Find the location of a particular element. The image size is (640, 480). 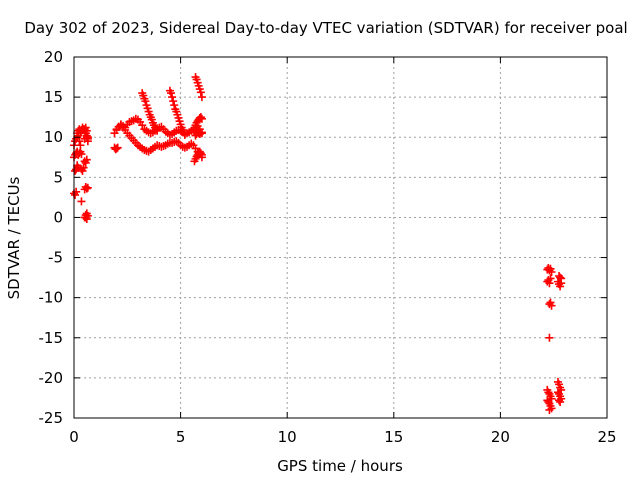

y-tick-label: -20 is located at coordinates (51, 378).